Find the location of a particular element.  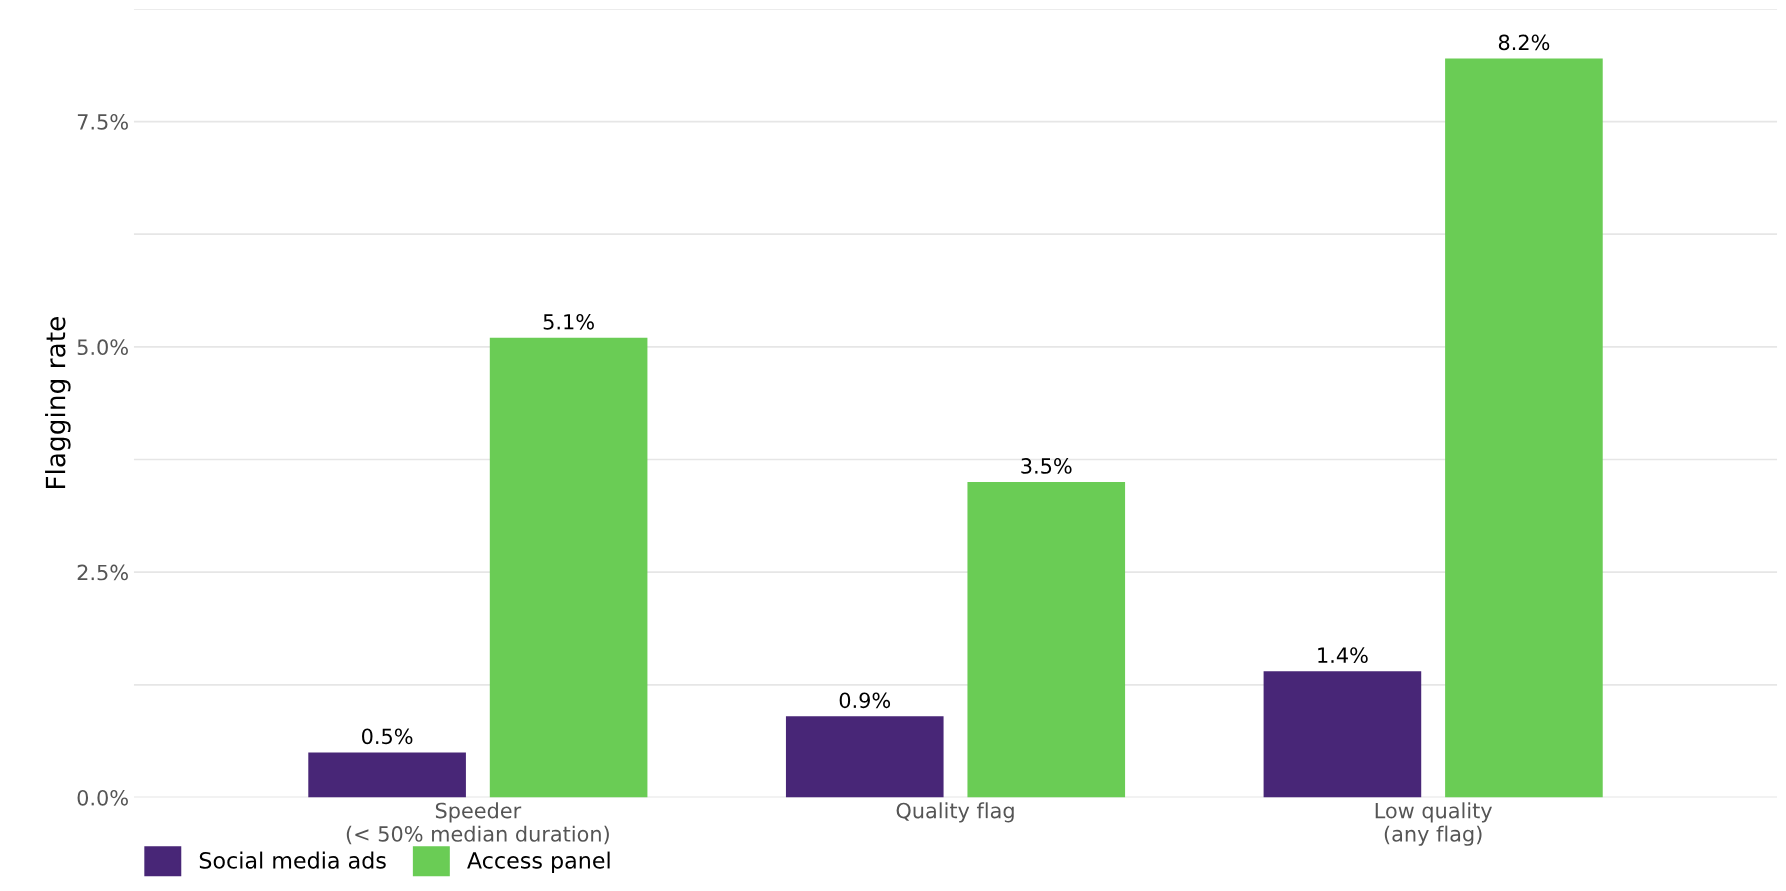

y-tick-label: 5.0% is located at coordinates (102, 347).